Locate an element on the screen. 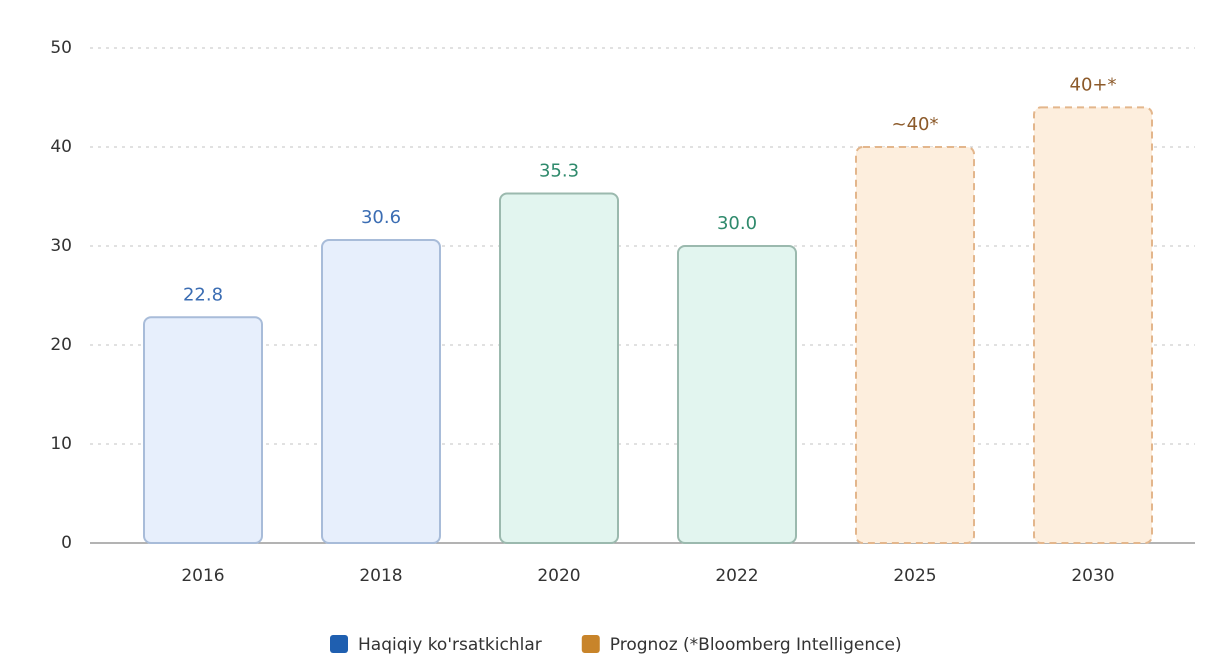  y-tick-label: 50 is located at coordinates (61, 48).